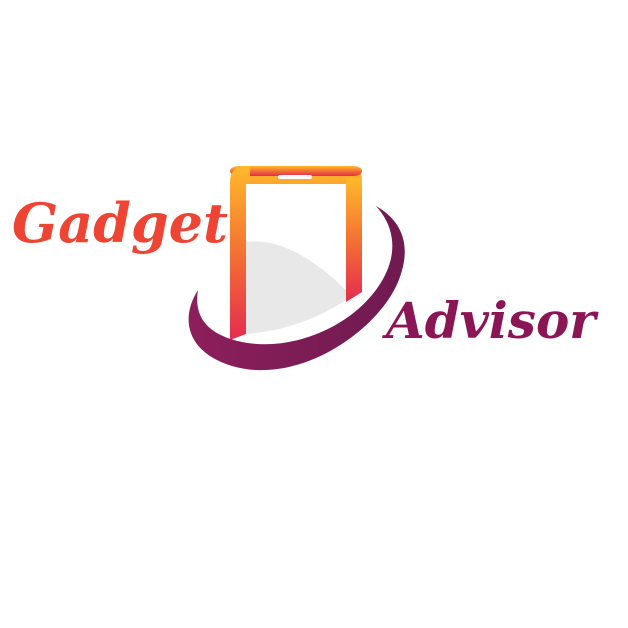  Describe the element at coordinates (491, 320) in the screenshot. I see `brand-word-advisor: Advisor` at that location.